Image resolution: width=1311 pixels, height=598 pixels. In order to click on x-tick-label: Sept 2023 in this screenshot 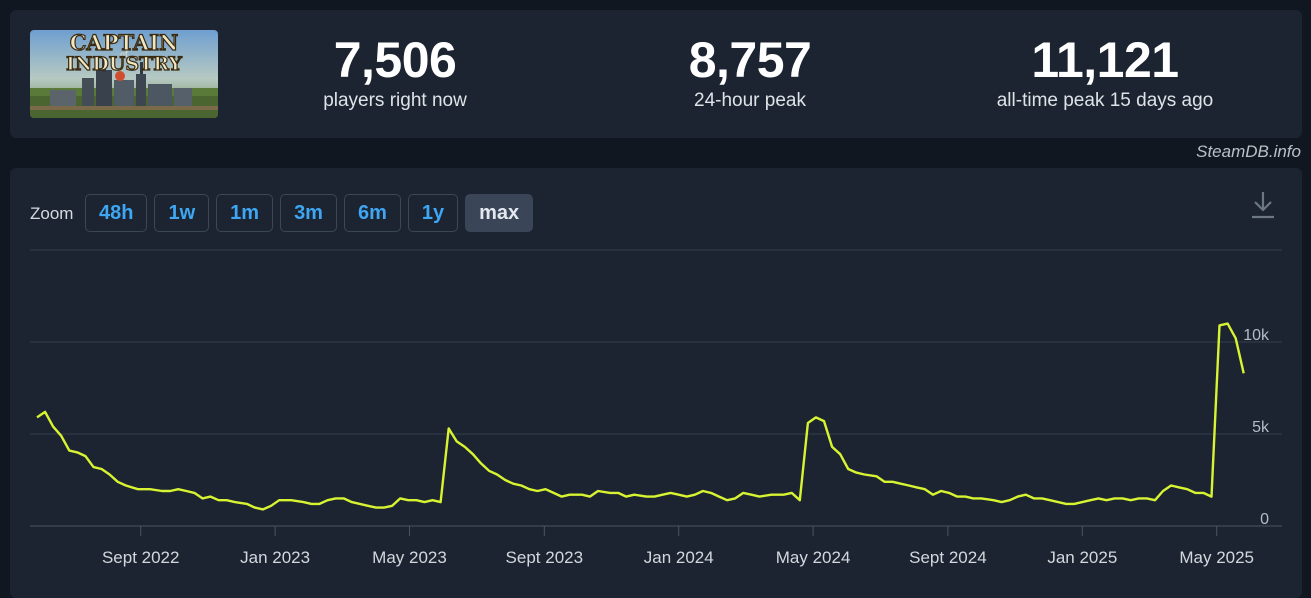, I will do `click(545, 557)`.